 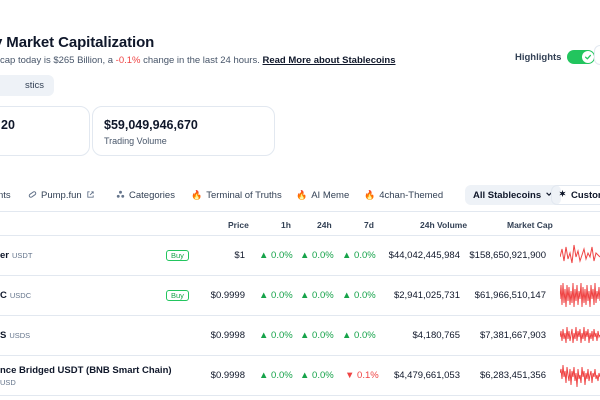 I want to click on coin-name: S USDS, so click(x=15, y=335).